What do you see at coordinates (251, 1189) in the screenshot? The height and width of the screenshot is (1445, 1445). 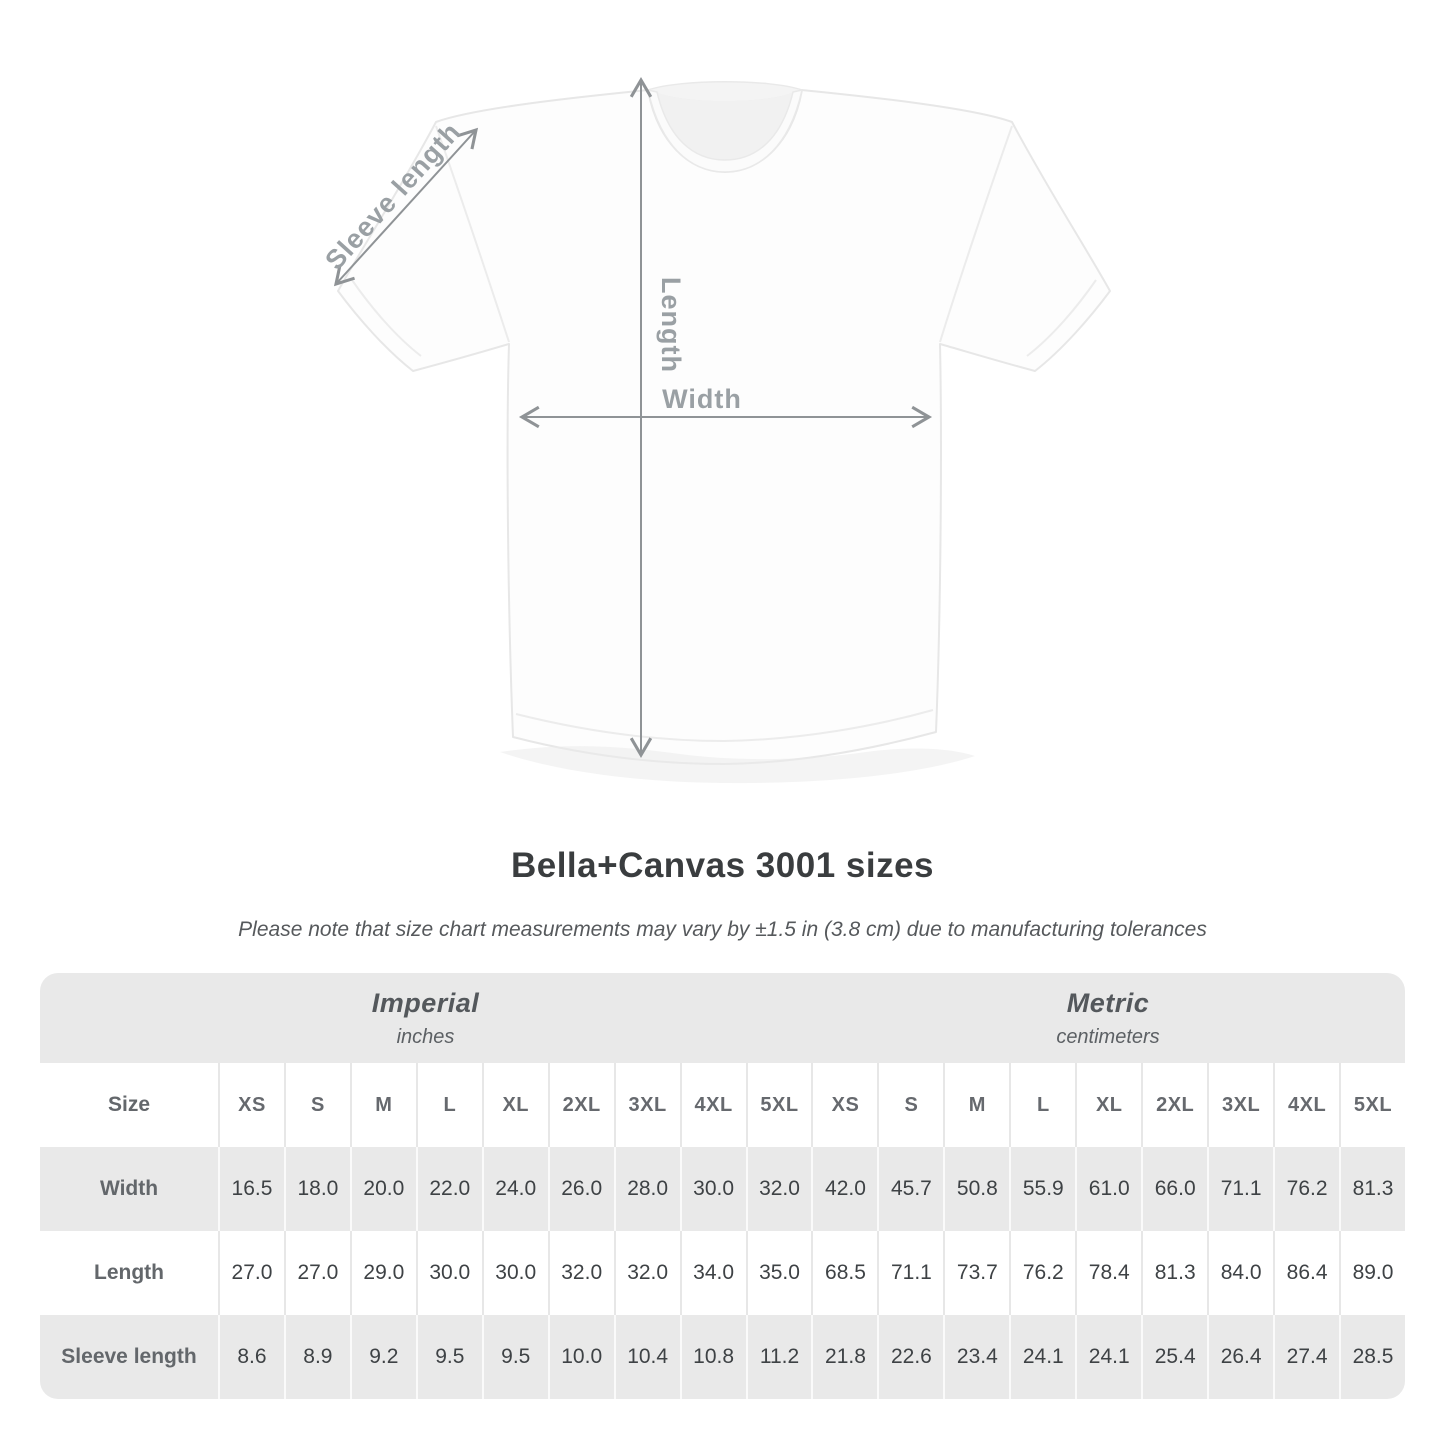 I see `table-cell: 16.5` at bounding box center [251, 1189].